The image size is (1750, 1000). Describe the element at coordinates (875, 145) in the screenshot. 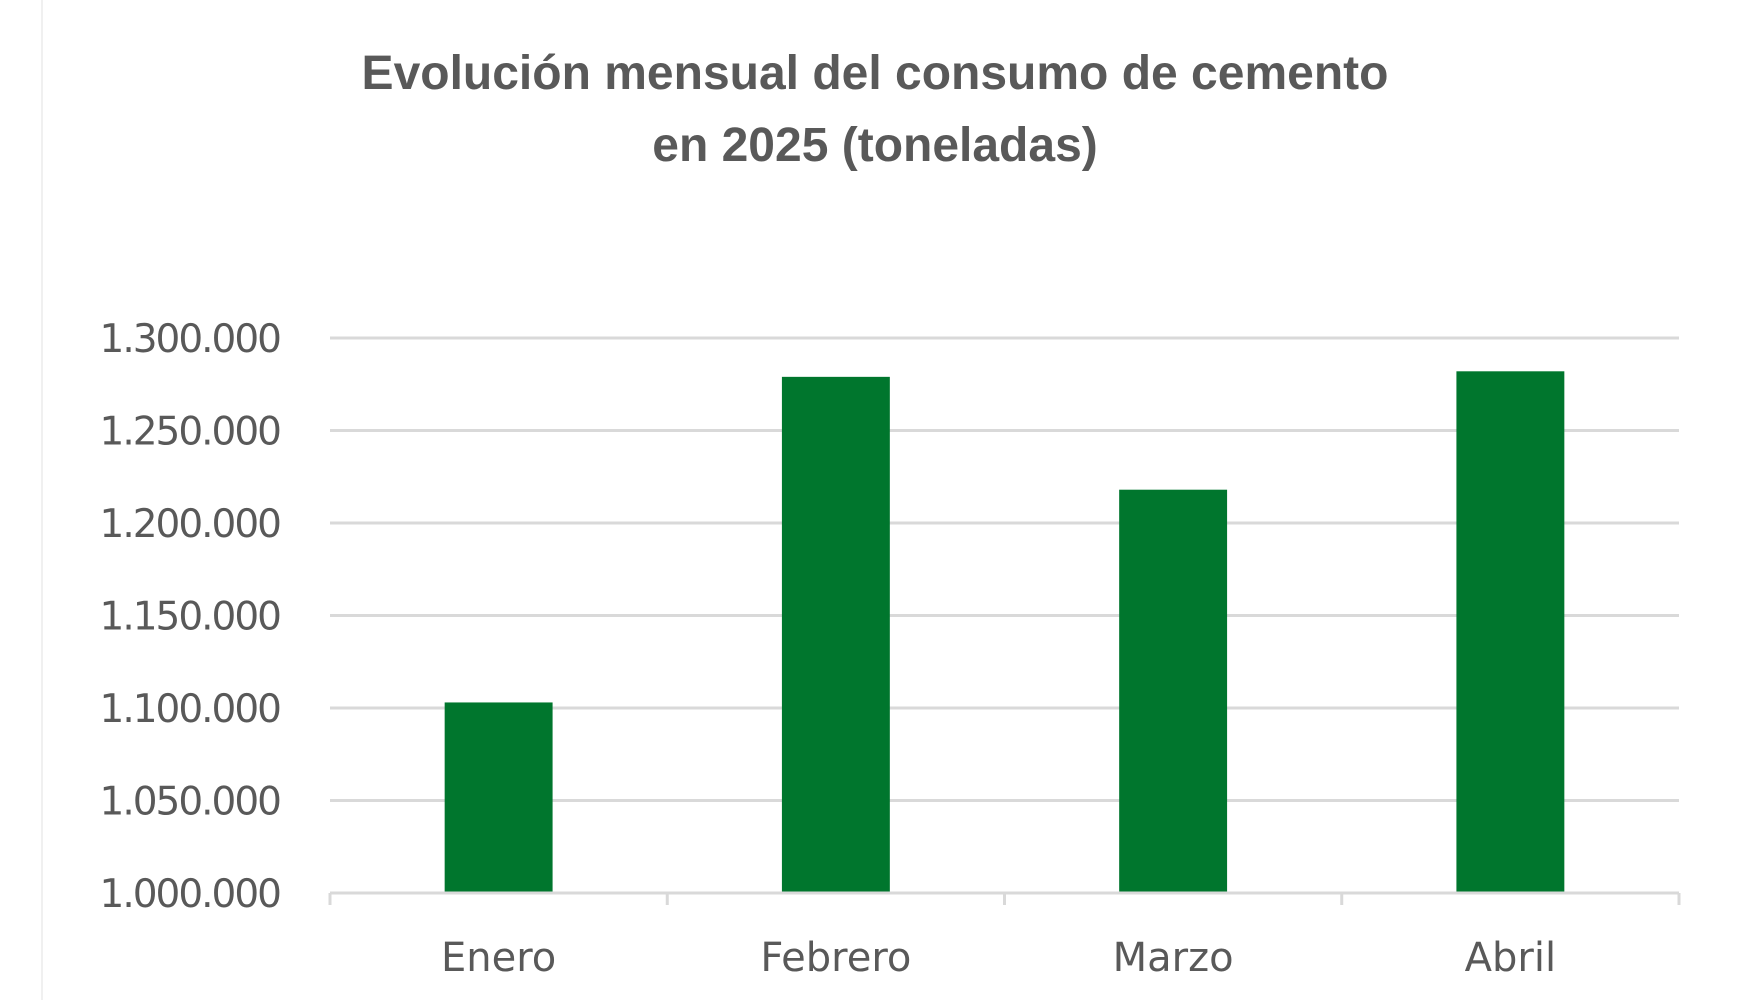

I see `chart-title-line-2: en 2025 (toneladas)` at that location.